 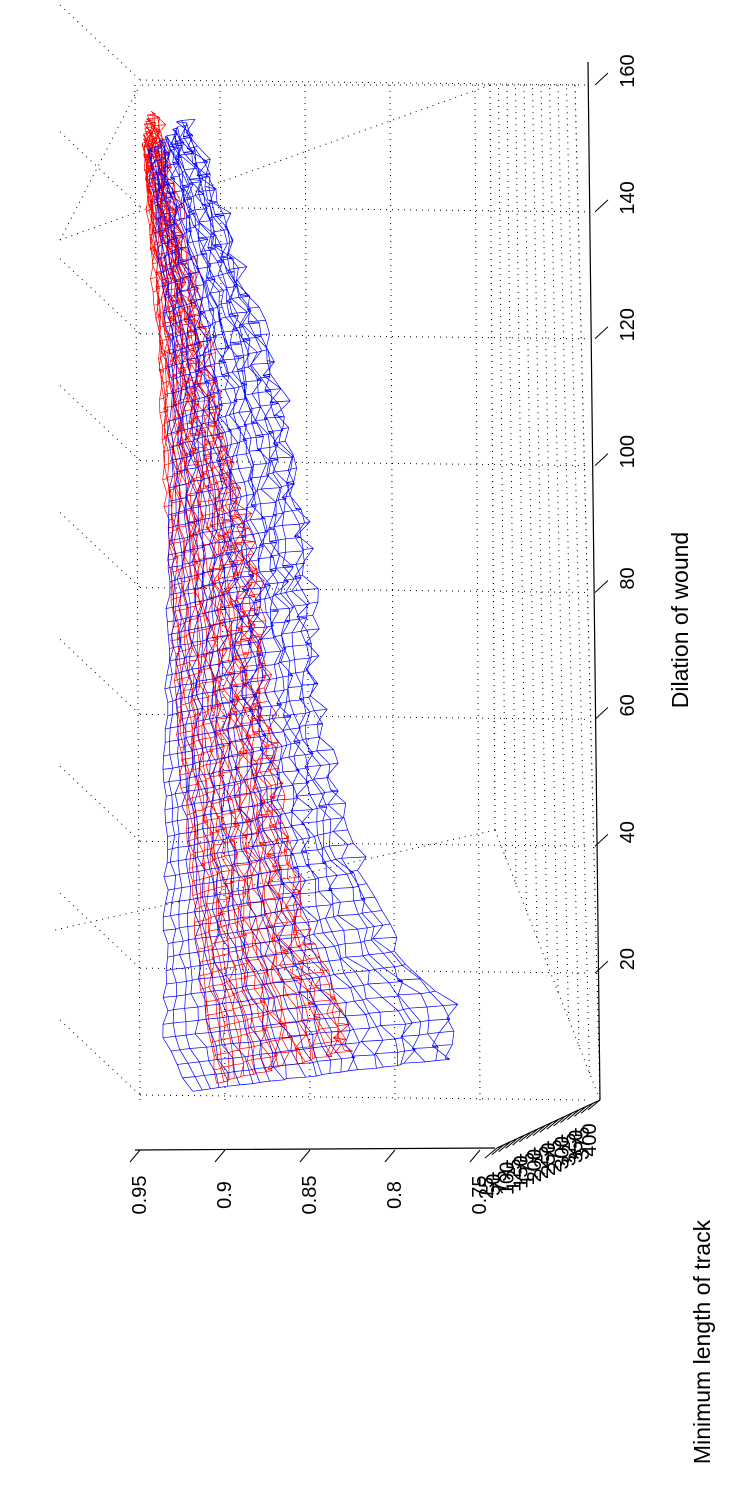 I want to click on y-tick-label: 50, so click(x=494, y=1185).